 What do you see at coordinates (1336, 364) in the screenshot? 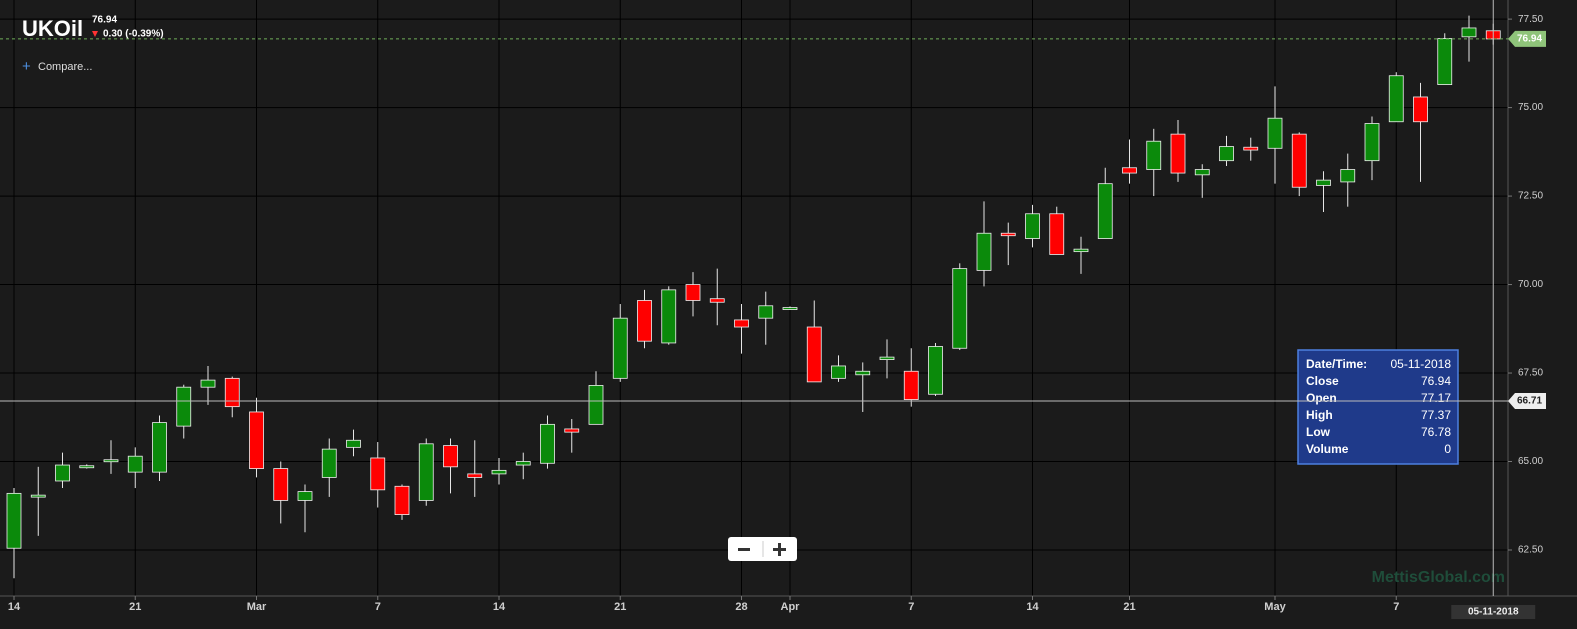
I see `tooltip-label: Date/Time:` at bounding box center [1336, 364].